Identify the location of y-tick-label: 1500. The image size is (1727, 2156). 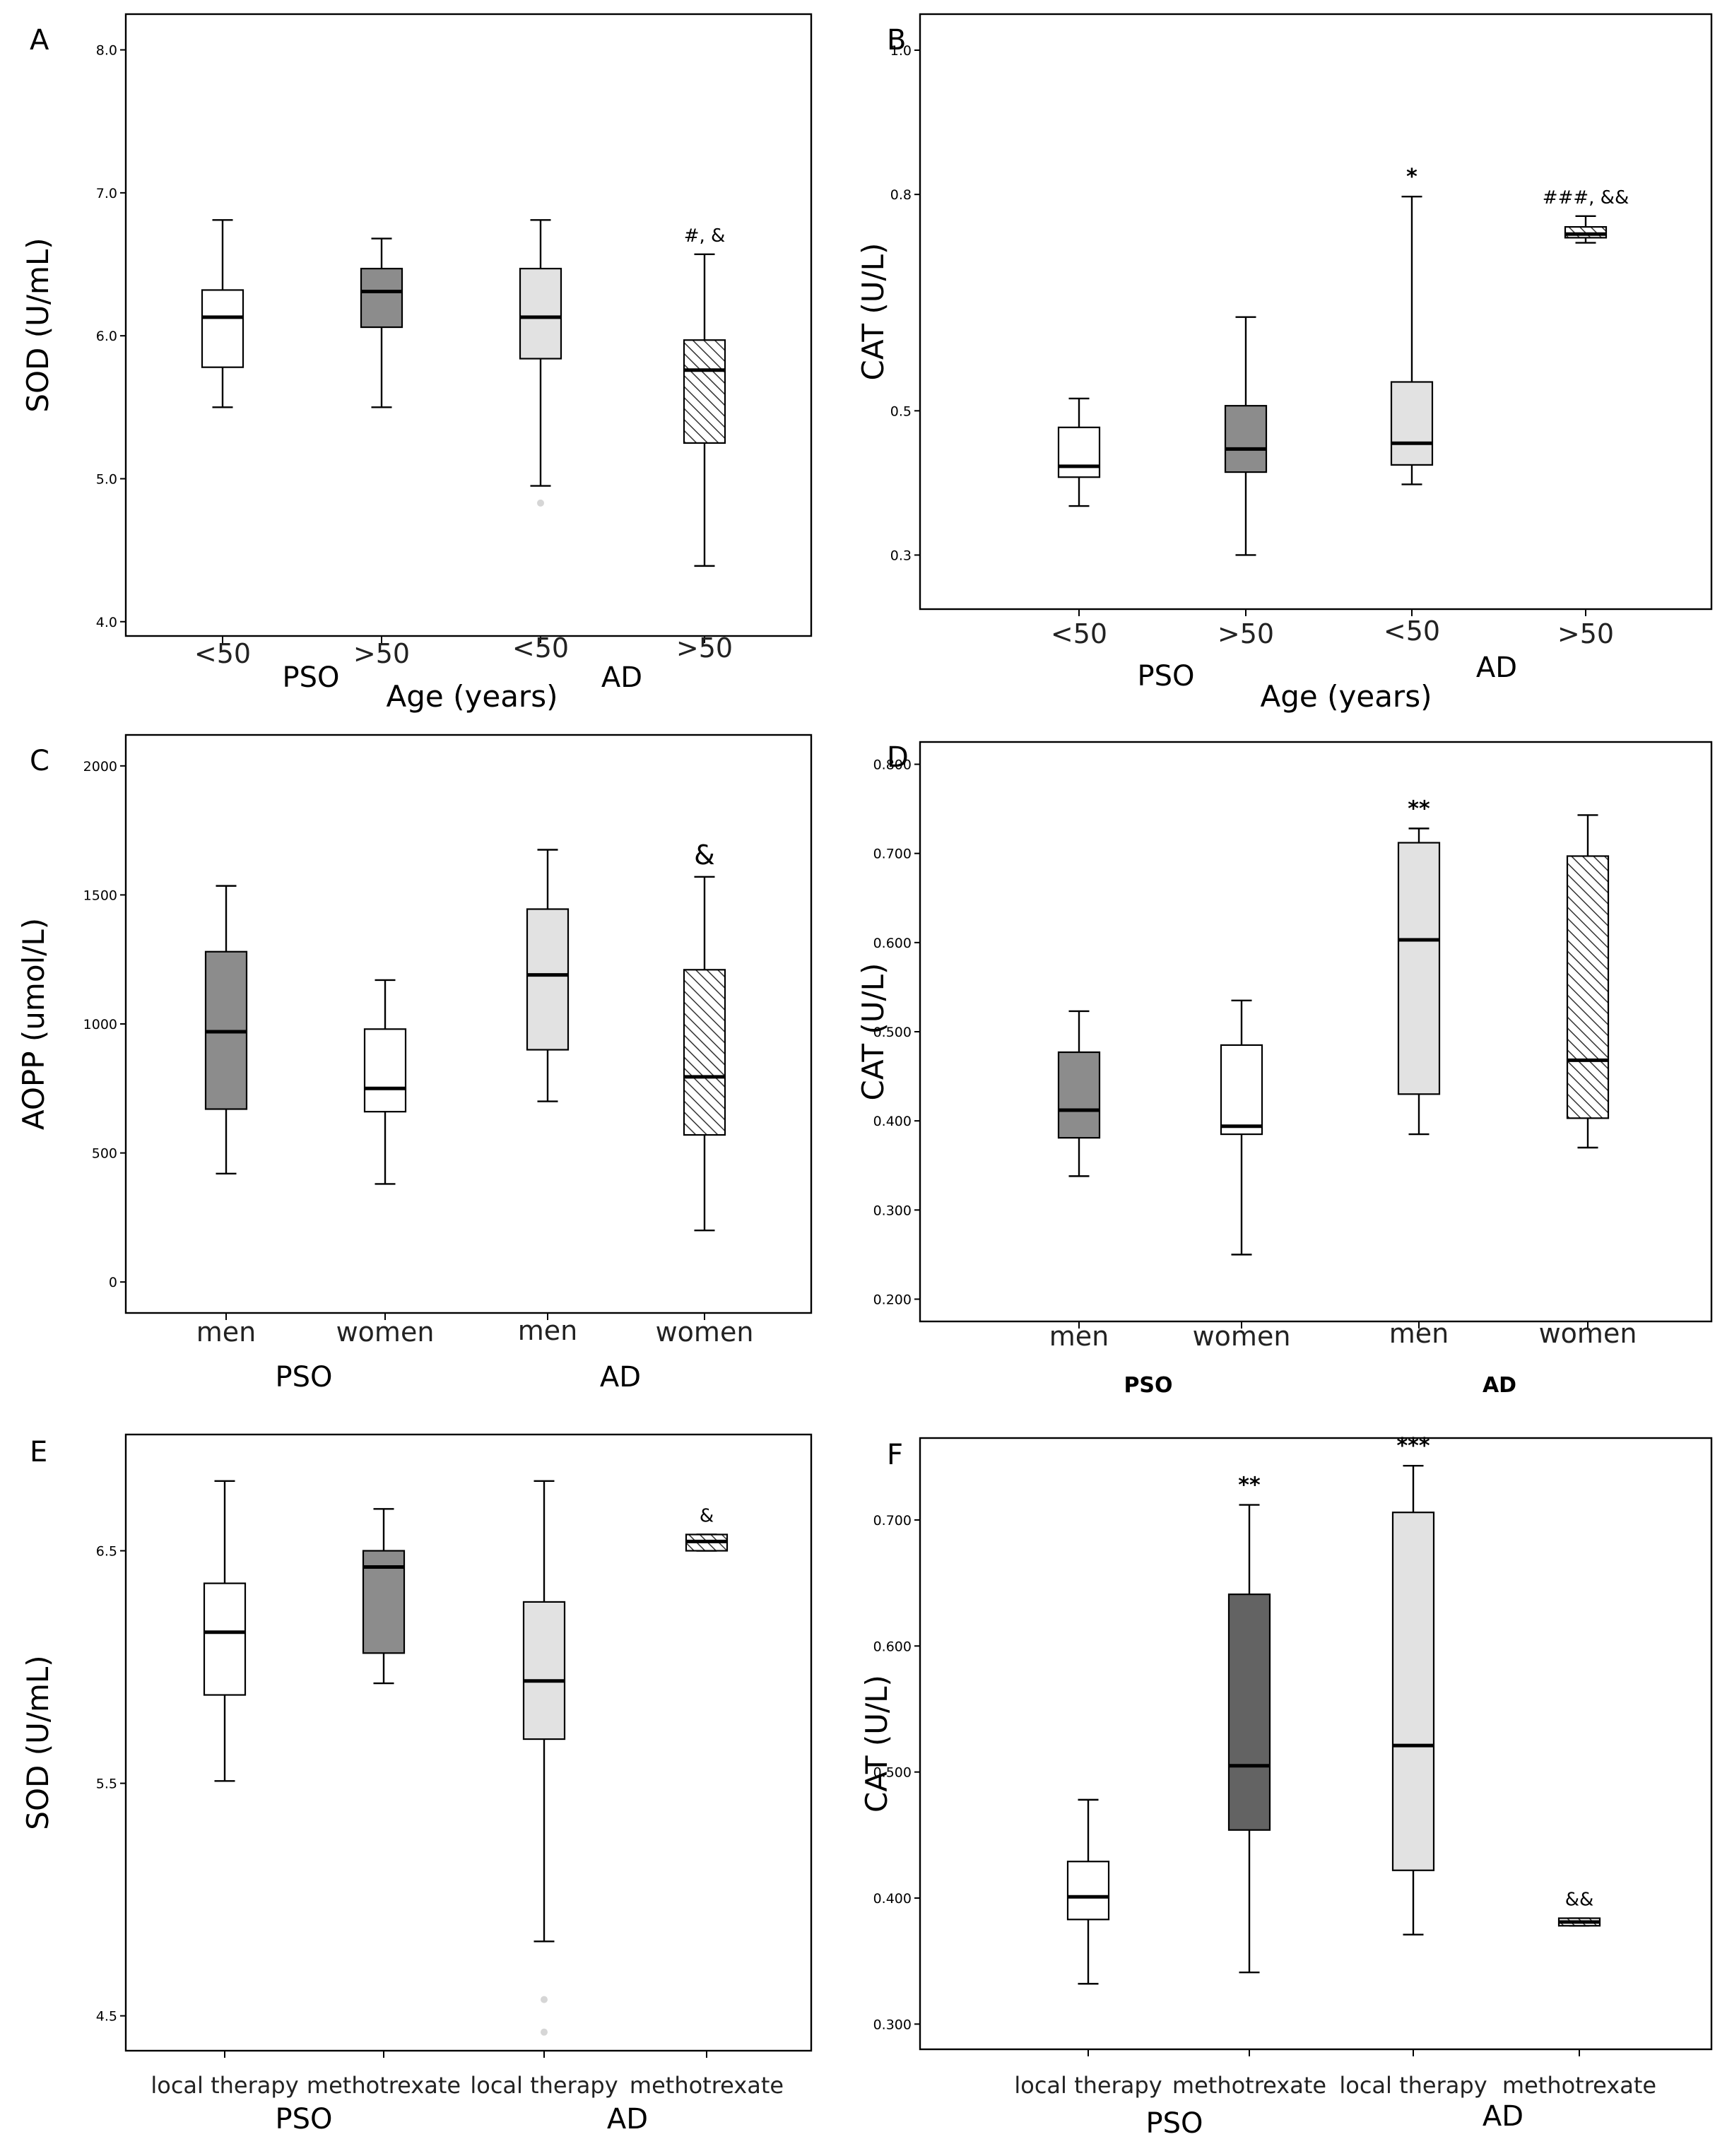
(100, 895).